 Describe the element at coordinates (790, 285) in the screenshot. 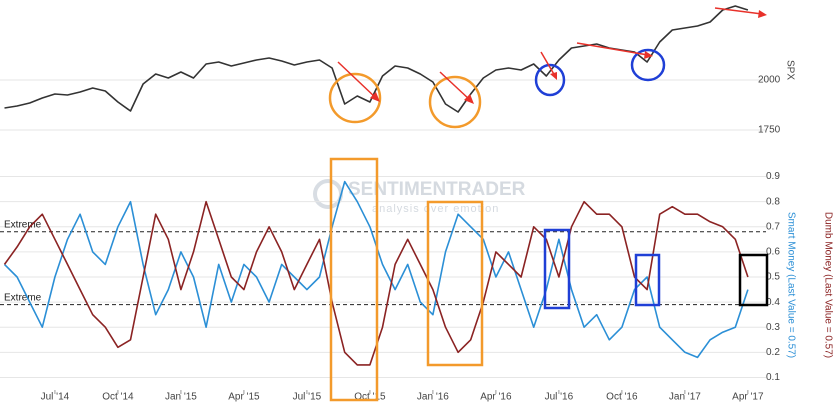

I see `y-axis-title: Smart Money (Last Value = 0.57)` at that location.